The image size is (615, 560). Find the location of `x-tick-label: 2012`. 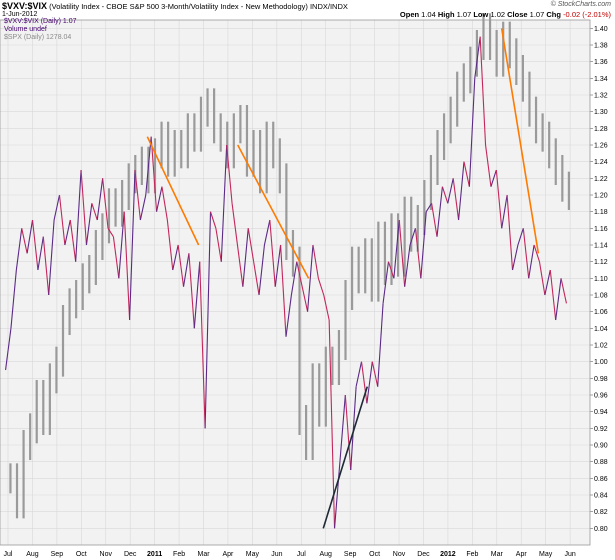

x-tick-label: 2012 is located at coordinates (448, 554).